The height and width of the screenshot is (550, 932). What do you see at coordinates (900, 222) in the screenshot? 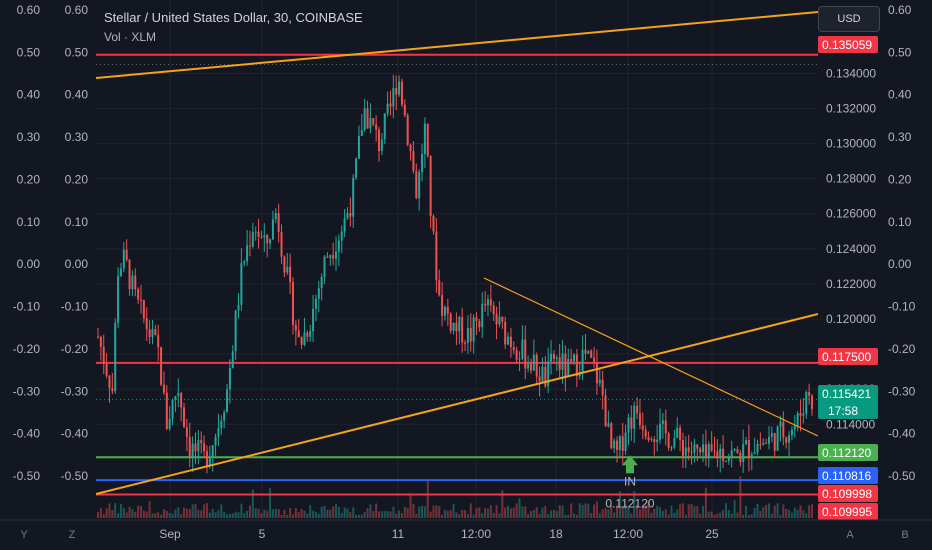
I see `right-outer-tick: 0.10` at bounding box center [900, 222].